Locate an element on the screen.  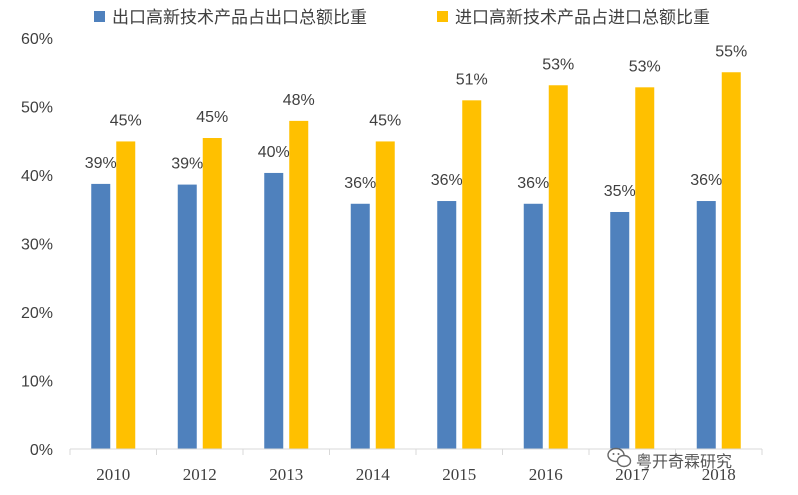
data-label-import: 48% is located at coordinates (299, 100).